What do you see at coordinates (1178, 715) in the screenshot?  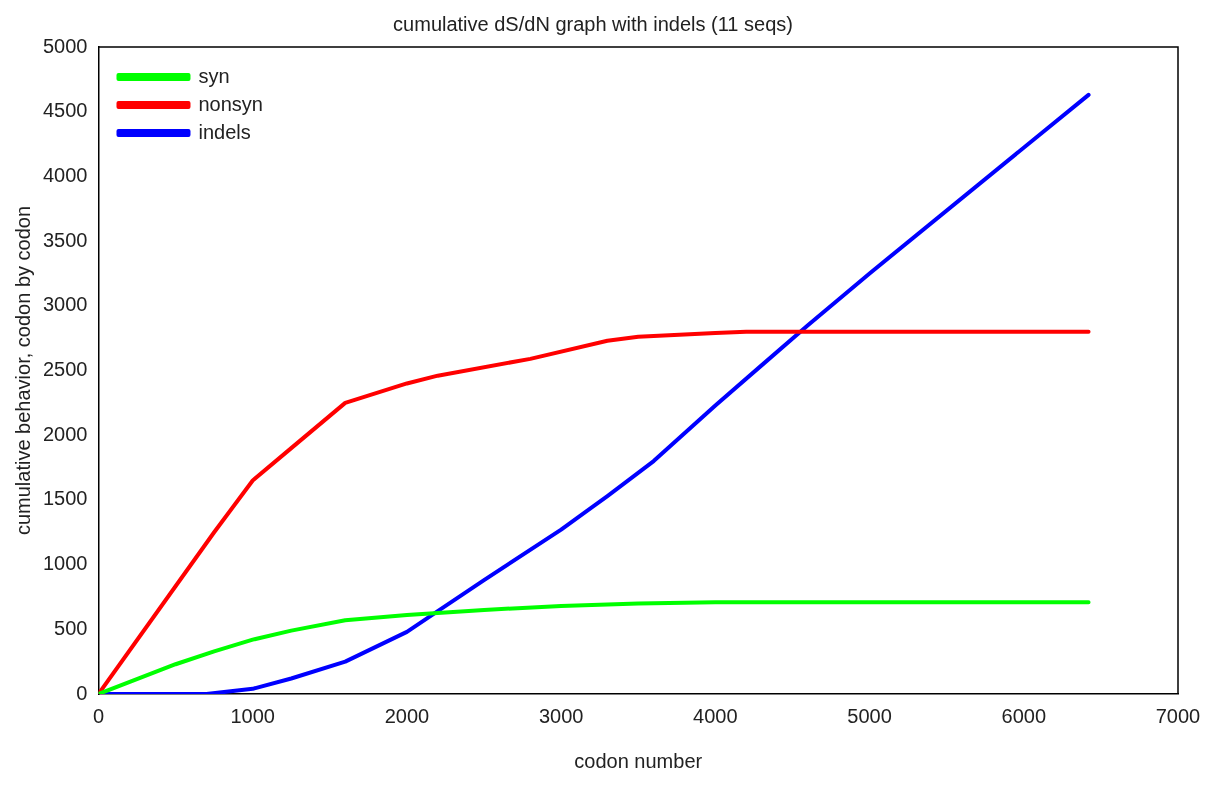 I see `x-tick-label: 7000` at bounding box center [1178, 715].